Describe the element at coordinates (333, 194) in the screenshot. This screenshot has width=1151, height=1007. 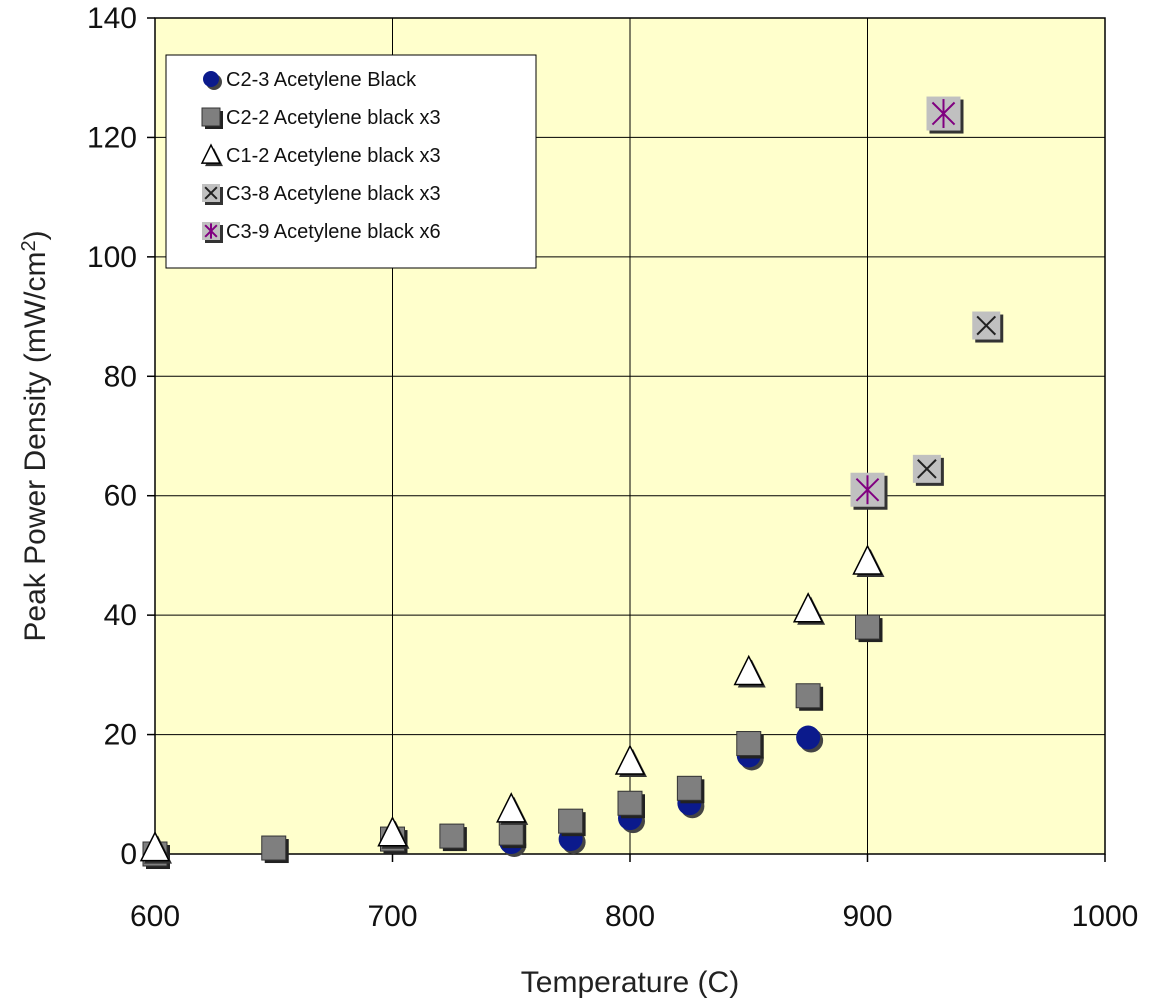
I see `legend-label: C3-8 Acetylene black x3` at that location.